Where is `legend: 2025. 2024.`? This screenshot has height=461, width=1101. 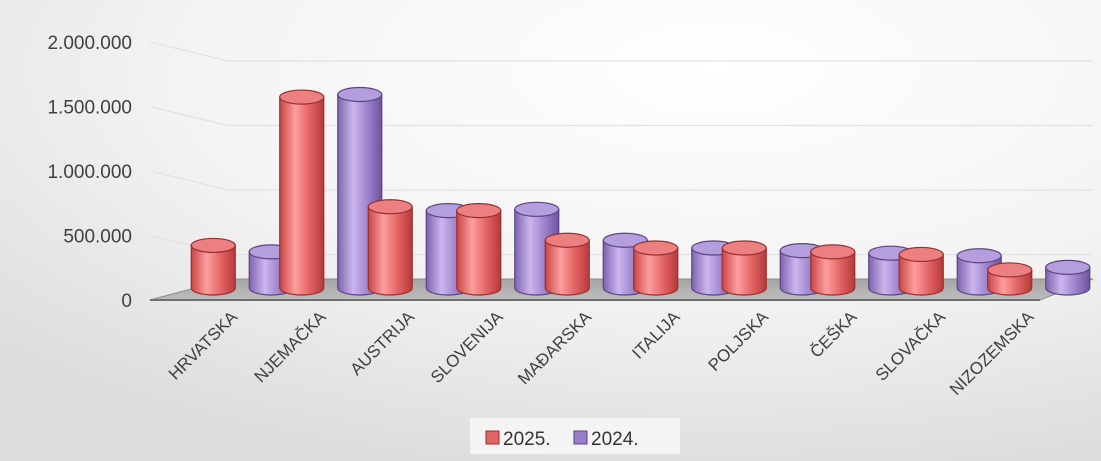 legend: 2025. 2024. is located at coordinates (575, 436).